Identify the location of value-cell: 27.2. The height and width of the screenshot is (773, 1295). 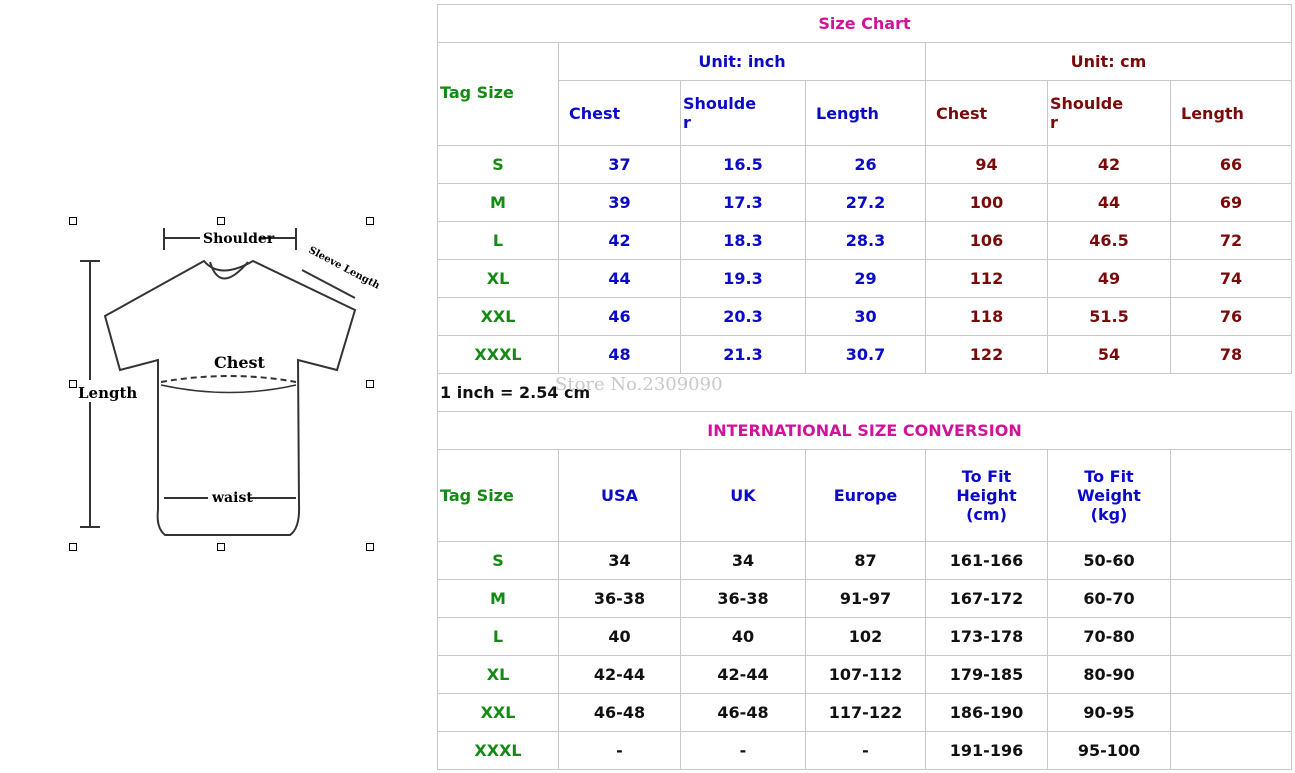
(865, 202).